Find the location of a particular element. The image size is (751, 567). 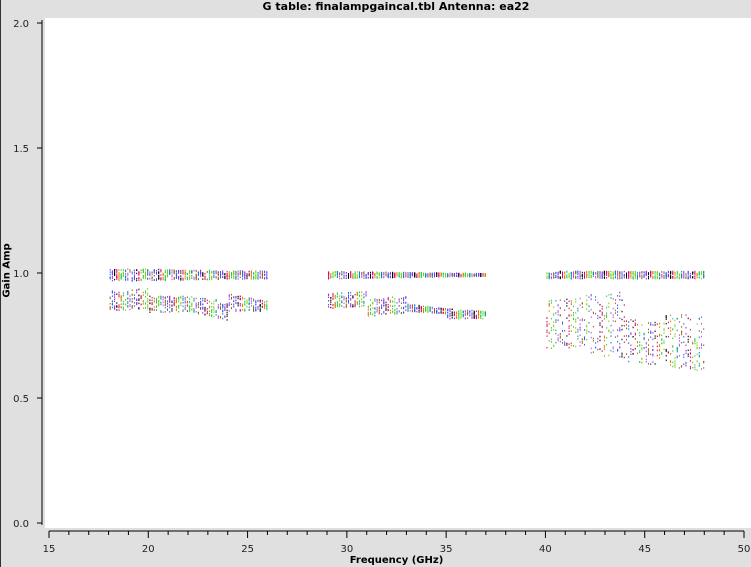

y-tick-label: 0.0 is located at coordinates (21, 524).